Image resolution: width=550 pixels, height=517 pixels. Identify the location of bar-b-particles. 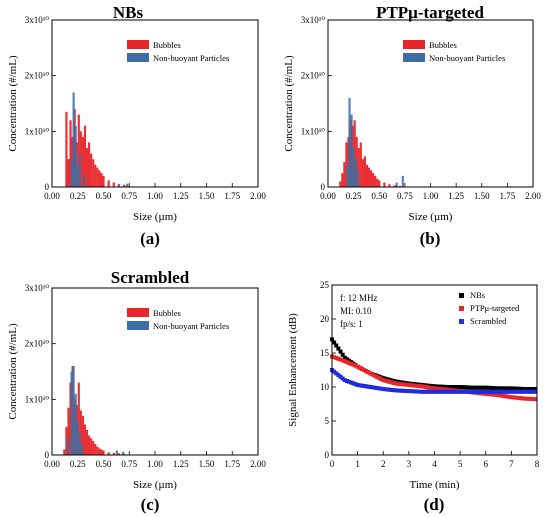
(357, 178).